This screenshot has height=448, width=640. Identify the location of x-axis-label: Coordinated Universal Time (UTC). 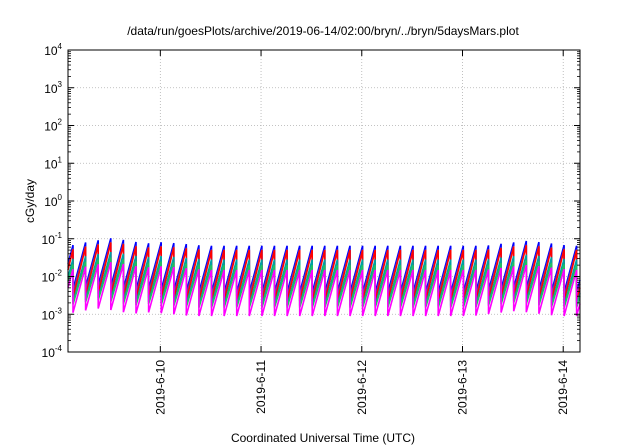
(323, 438).